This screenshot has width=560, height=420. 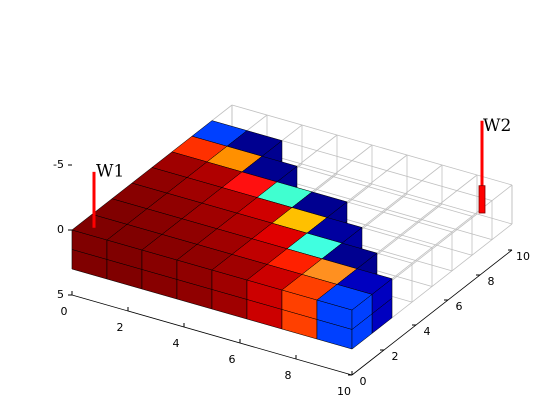 I want to click on well-perforation, so click(x=482, y=199).